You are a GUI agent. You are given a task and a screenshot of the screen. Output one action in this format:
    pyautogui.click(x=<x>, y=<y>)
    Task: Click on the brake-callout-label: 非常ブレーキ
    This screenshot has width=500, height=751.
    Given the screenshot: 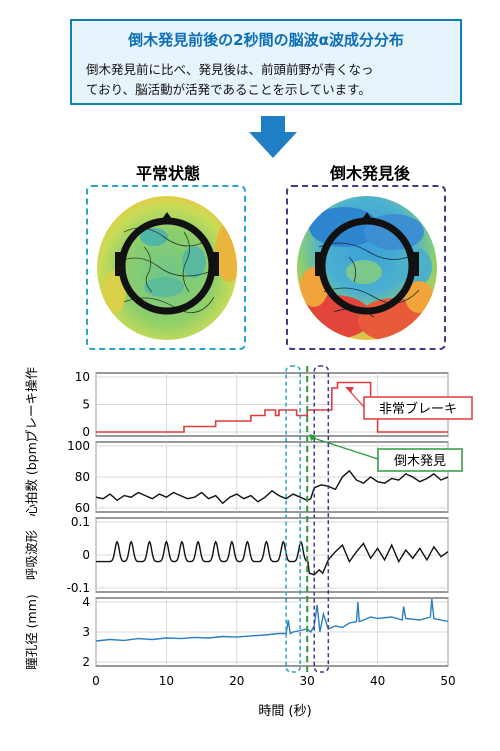 What is the action you would take?
    pyautogui.click(x=418, y=409)
    